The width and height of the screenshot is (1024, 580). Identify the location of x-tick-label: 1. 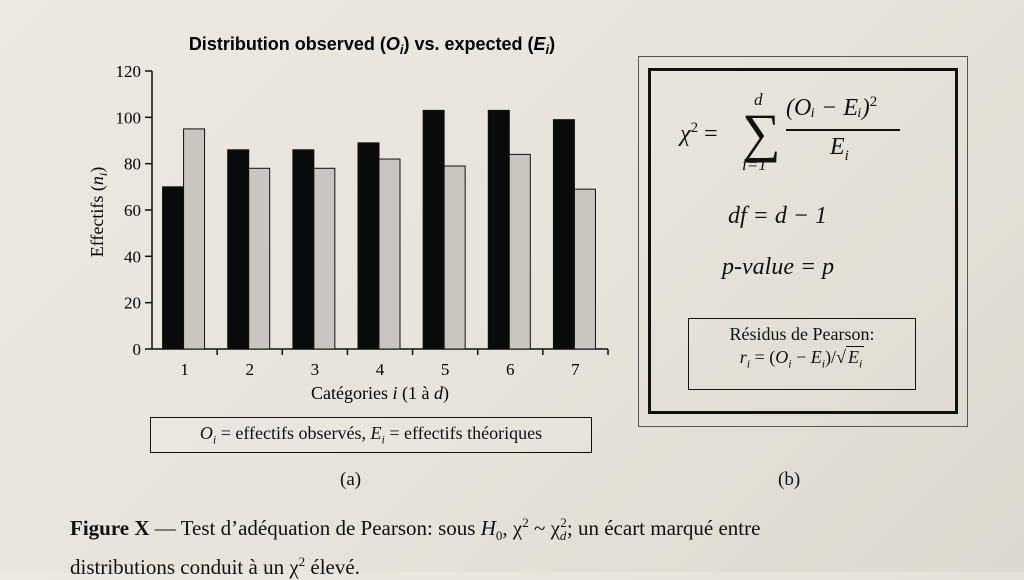
(184, 369).